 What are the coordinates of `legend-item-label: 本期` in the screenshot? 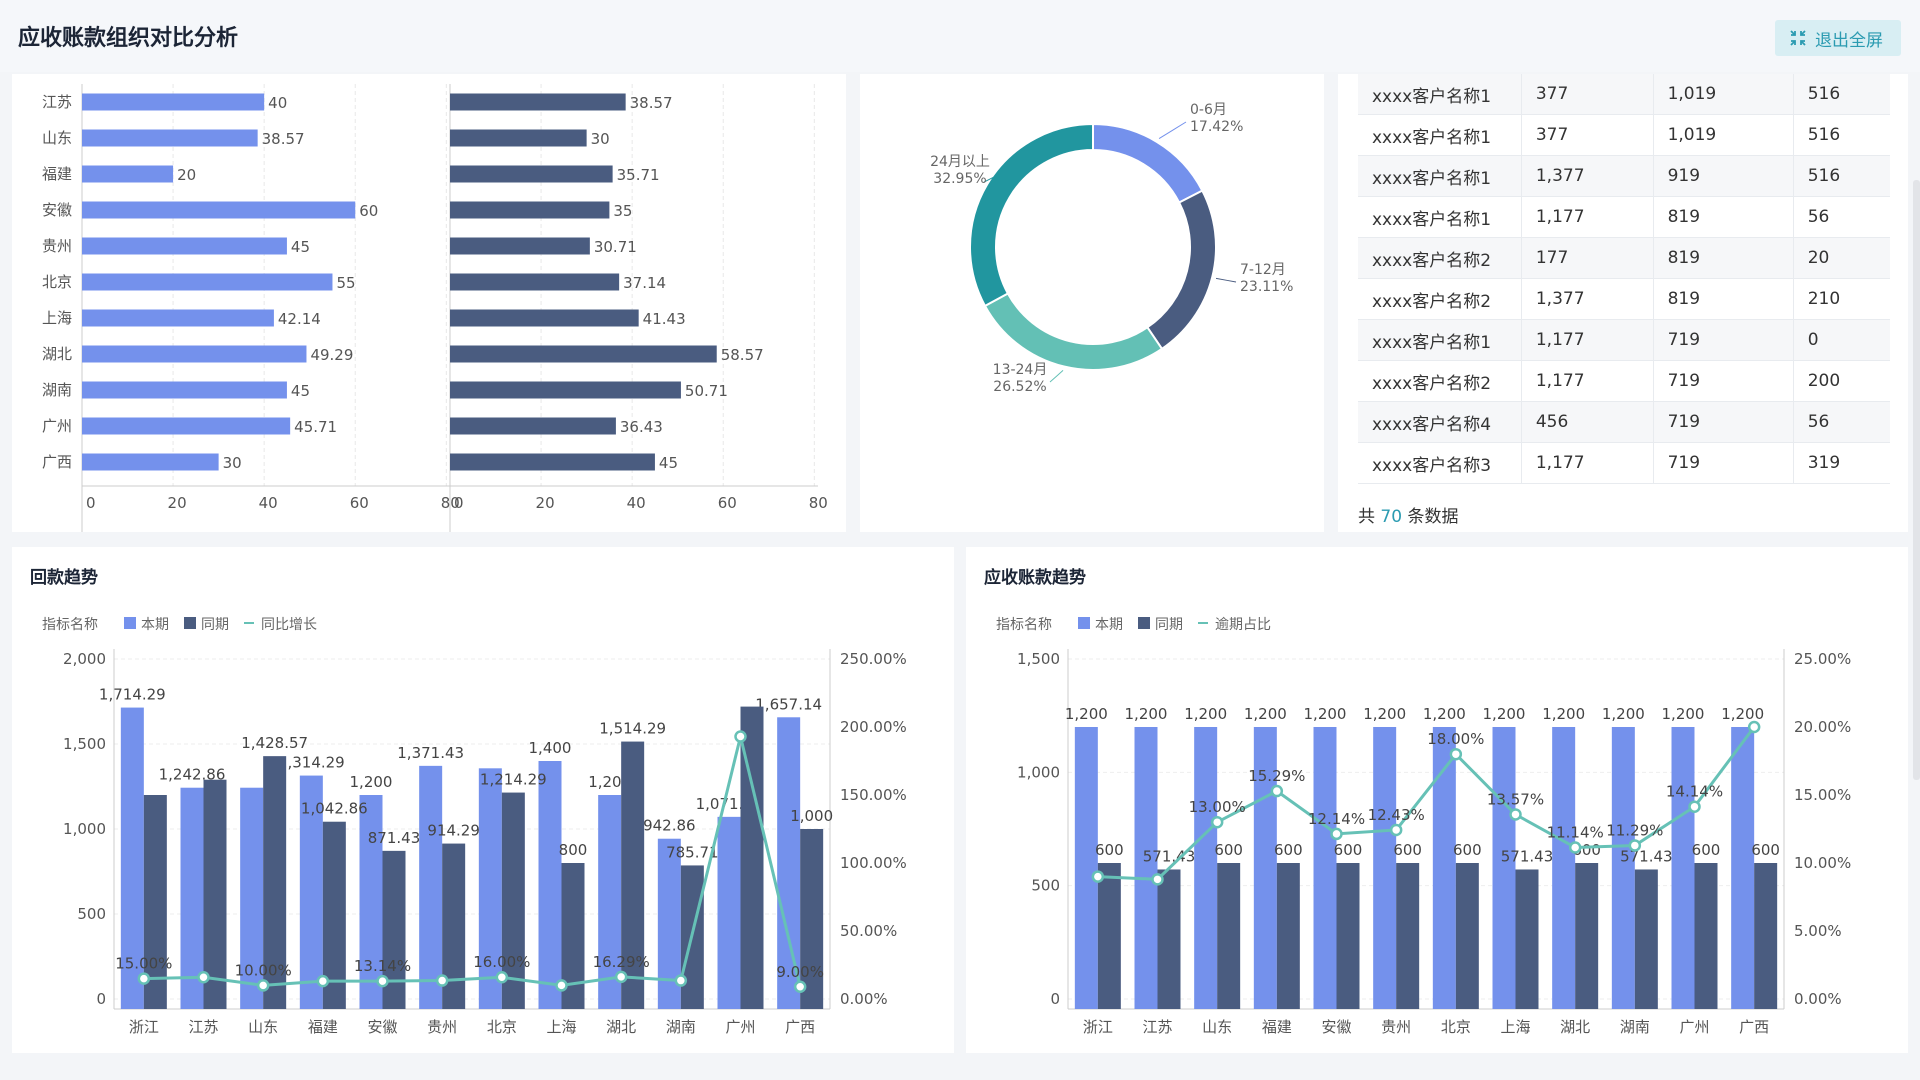 It's located at (155, 625).